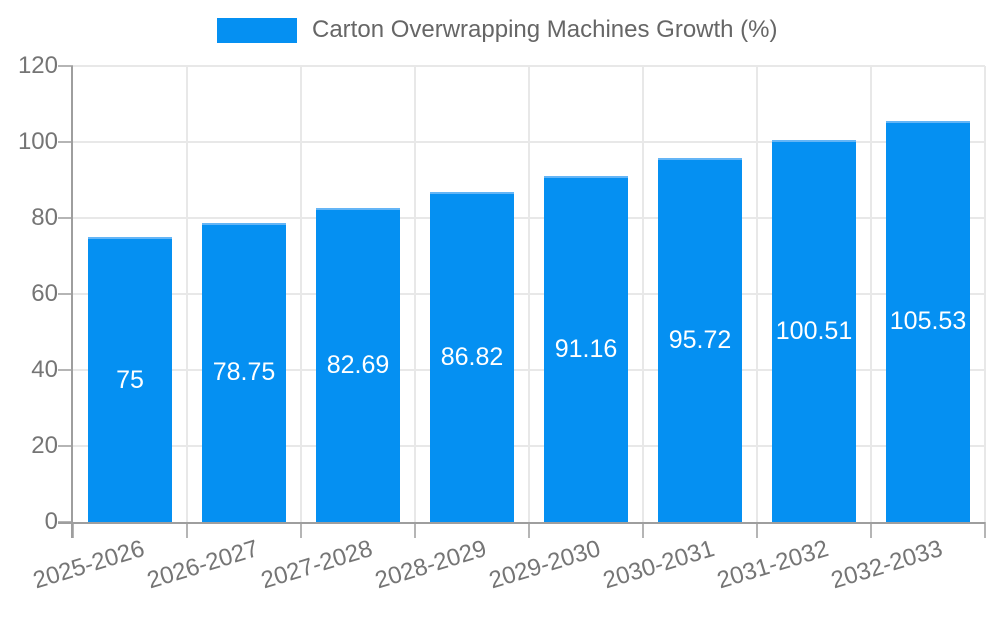 The width and height of the screenshot is (1000, 619). I want to click on bar-value-label: 78.75, so click(244, 372).